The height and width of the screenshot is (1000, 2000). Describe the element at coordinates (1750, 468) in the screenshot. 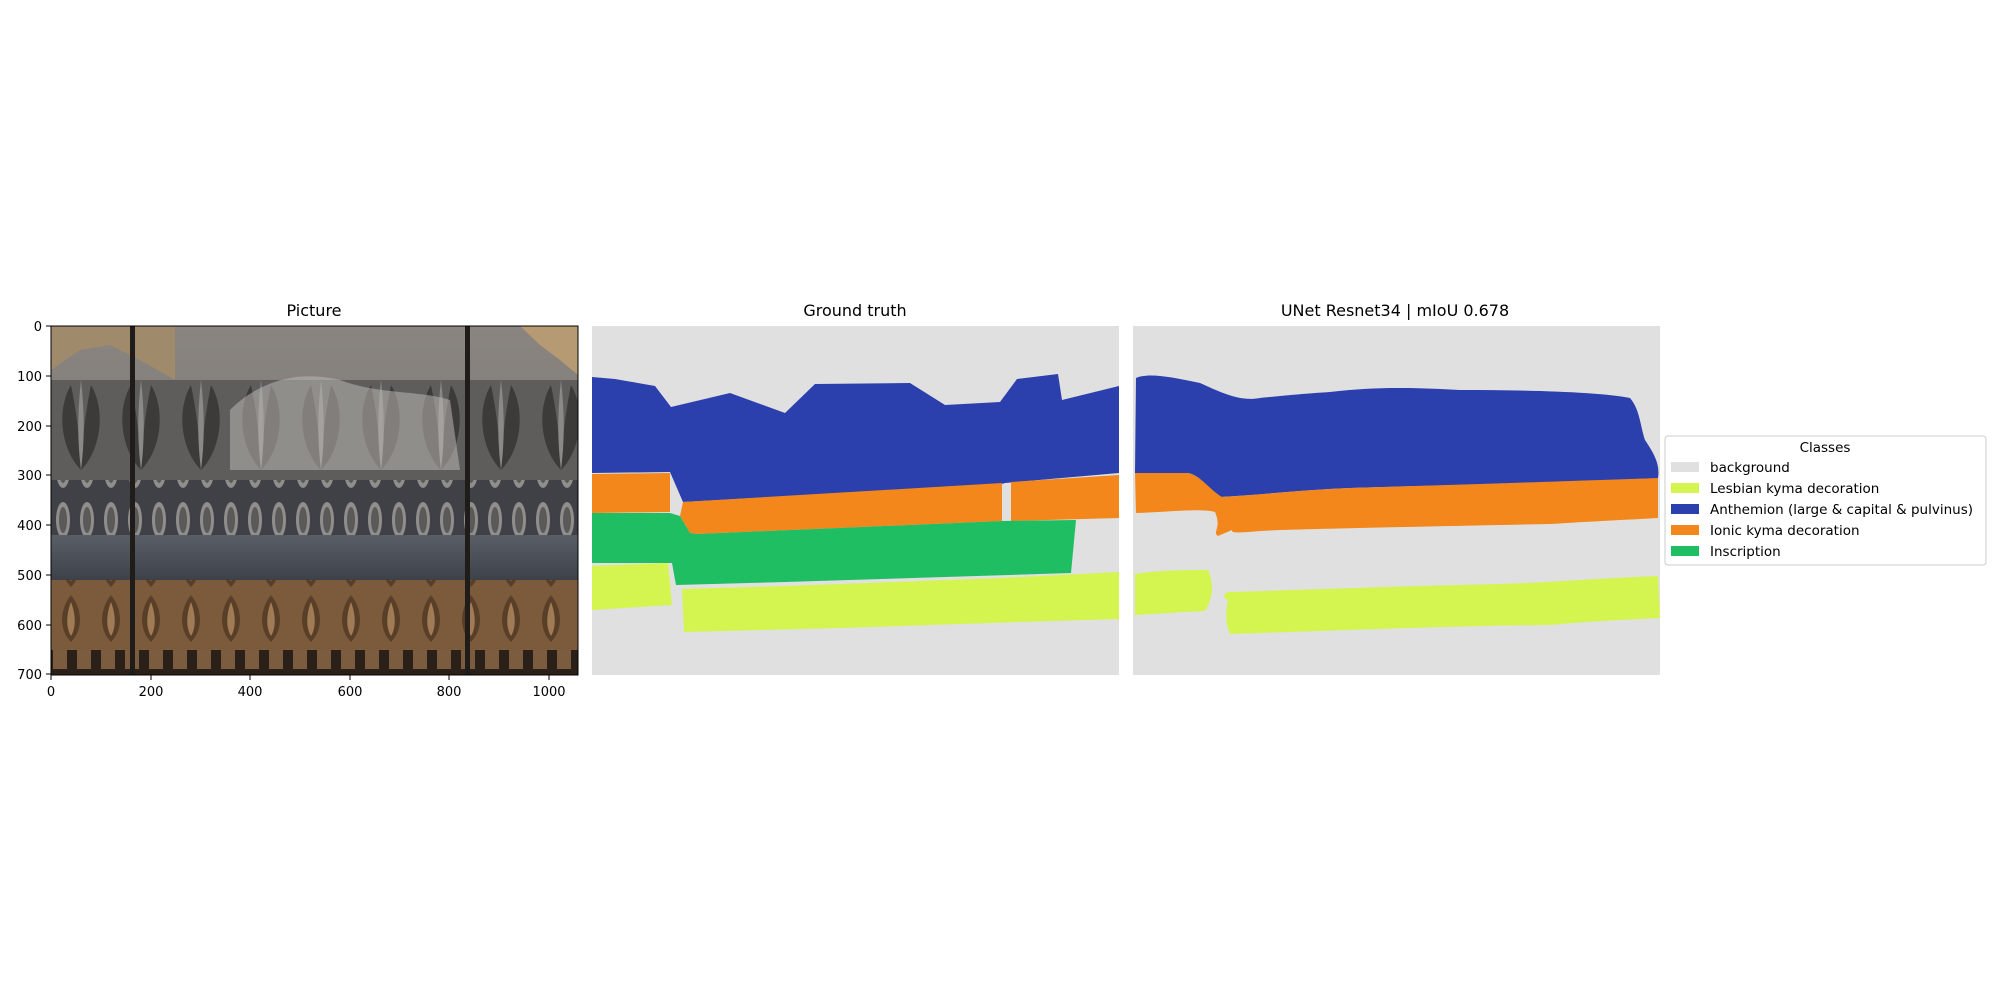

I see `legend-label: background` at that location.